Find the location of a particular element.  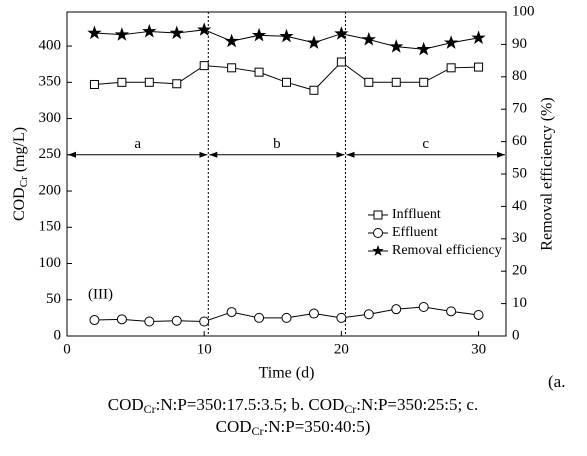

y-tick-label: 100 is located at coordinates (50, 263).